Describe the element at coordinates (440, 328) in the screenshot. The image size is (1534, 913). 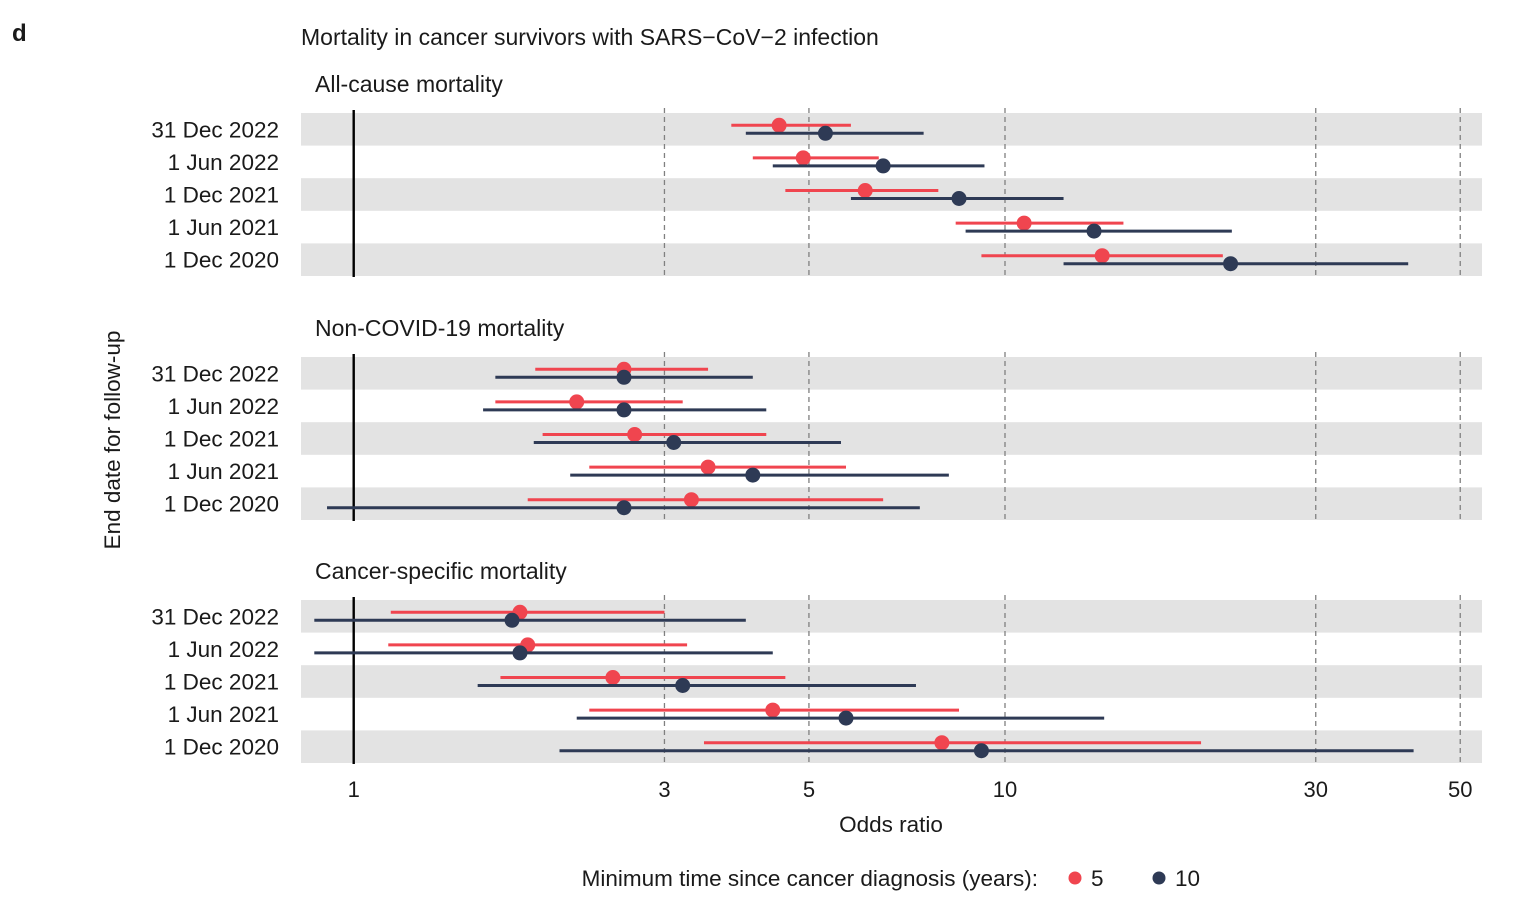
I see `facet-title: Non-COVID-19 mortality` at that location.